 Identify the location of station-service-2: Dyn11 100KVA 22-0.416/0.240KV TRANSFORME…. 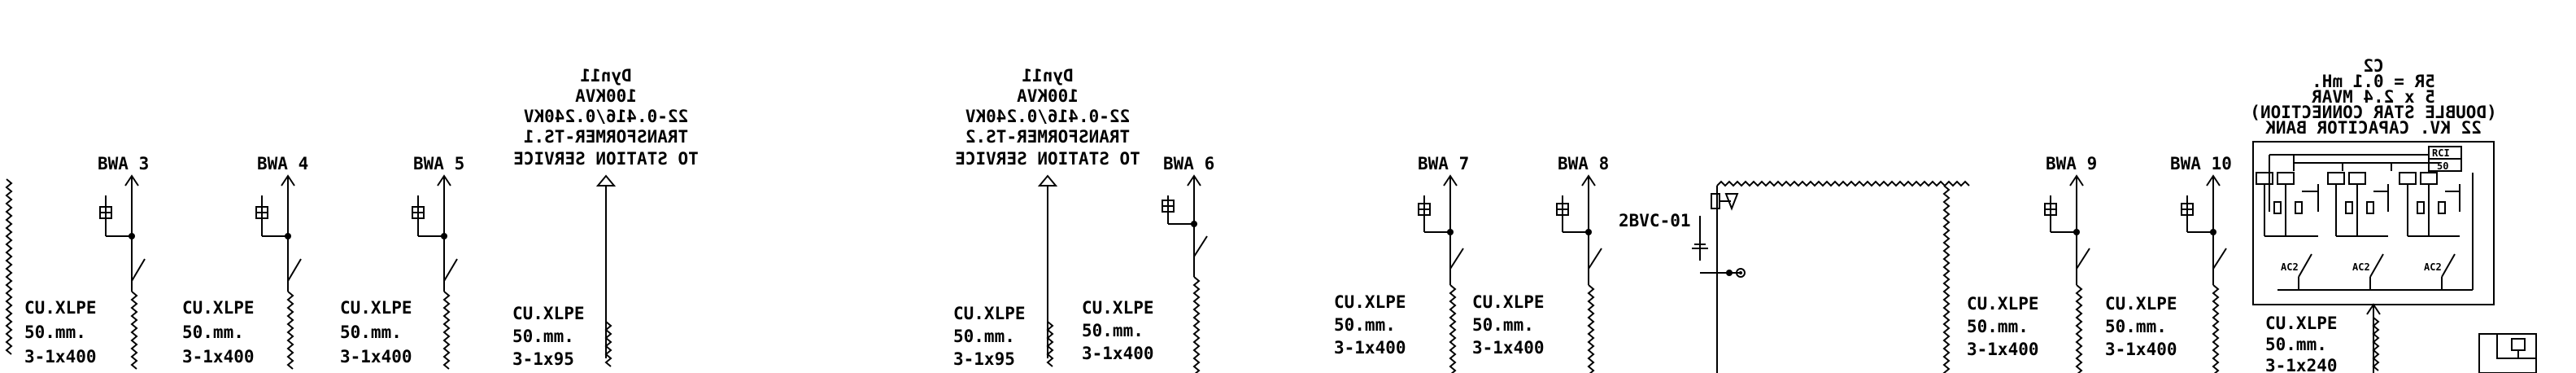
(1046, 217).